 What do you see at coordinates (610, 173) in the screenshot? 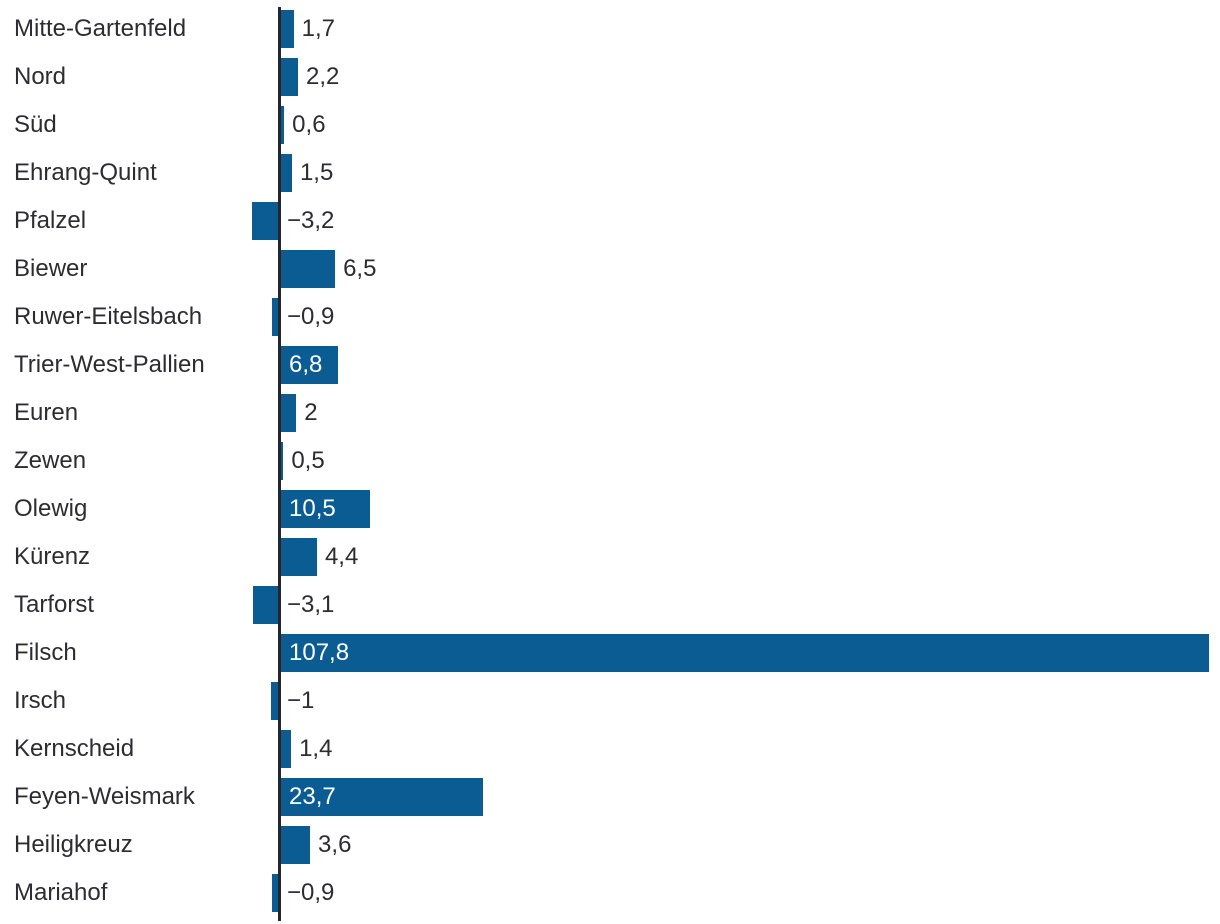
I see `chart-row: Ehrang-Quint 1,5` at bounding box center [610, 173].